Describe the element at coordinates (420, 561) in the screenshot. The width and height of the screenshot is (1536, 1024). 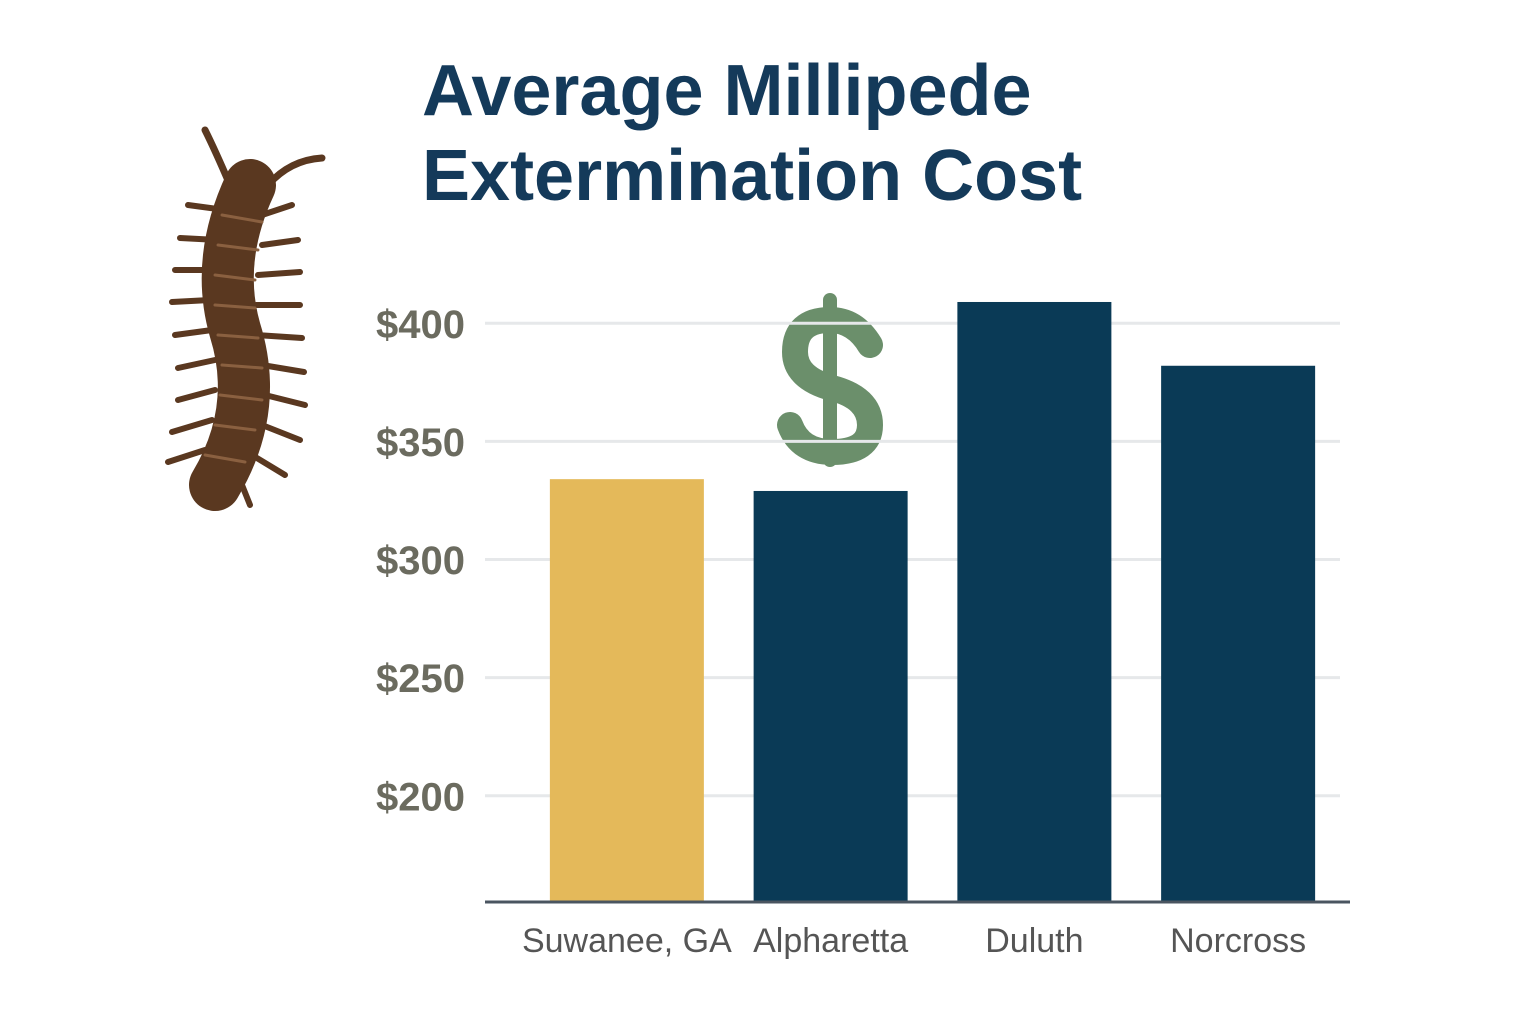
I see `y-tick-label: $300` at that location.